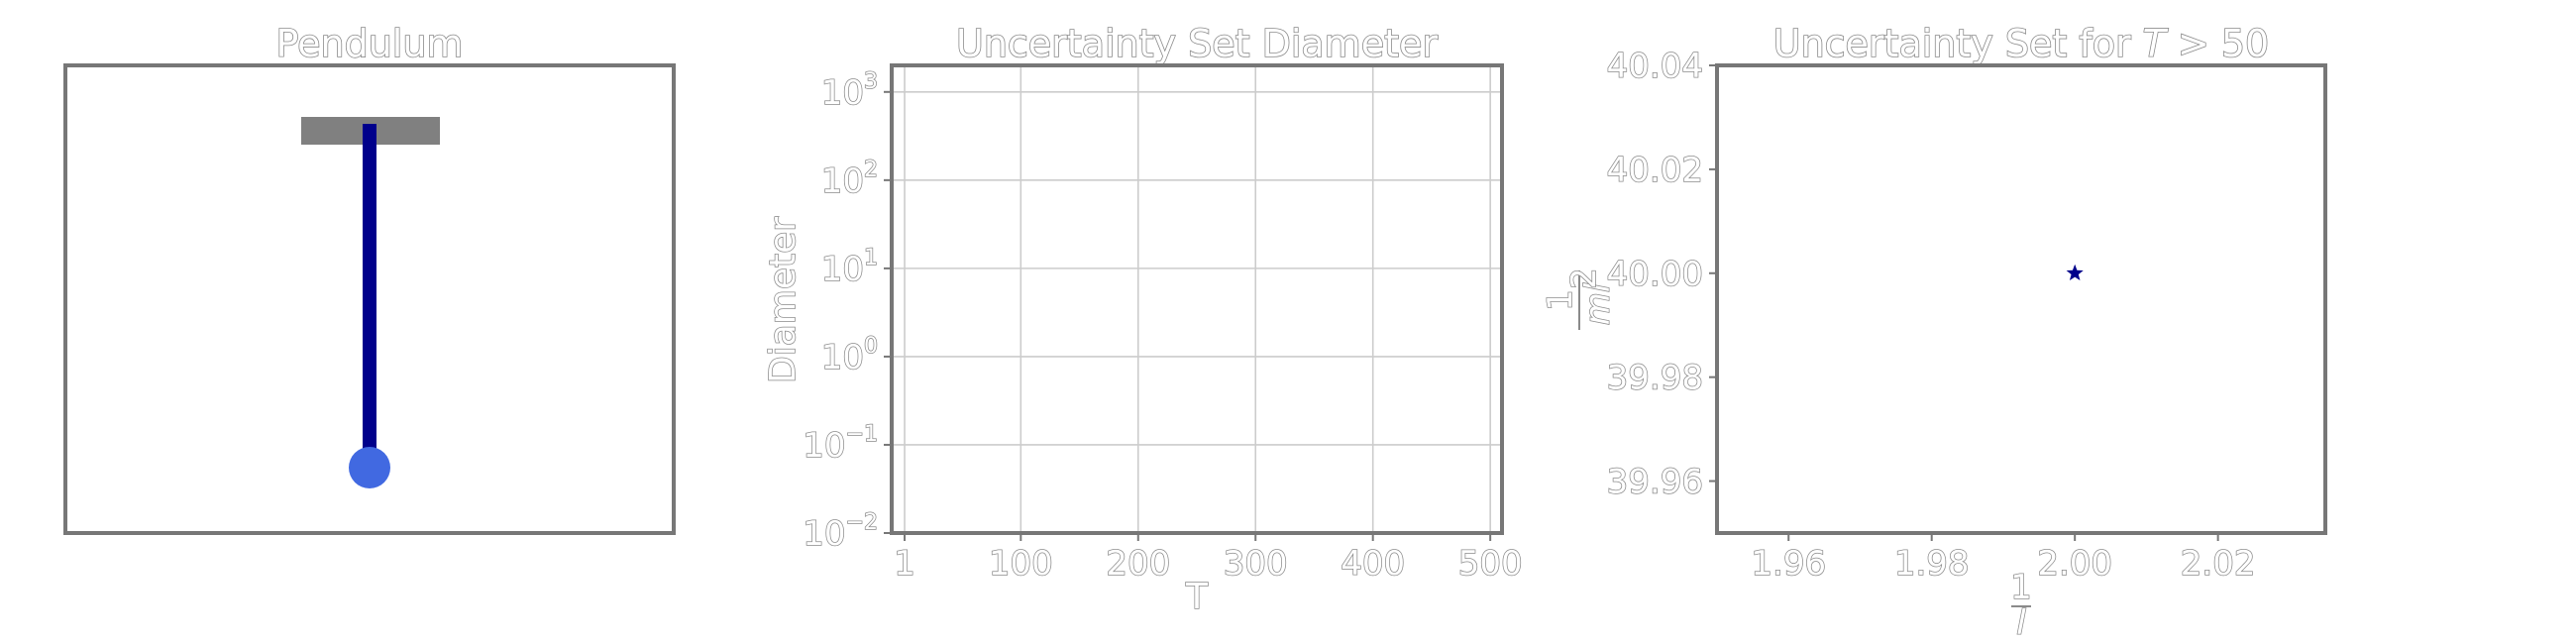 The image size is (2576, 644). I want to click on uncertainty-y-tick-label: 39.98, so click(1655, 379).